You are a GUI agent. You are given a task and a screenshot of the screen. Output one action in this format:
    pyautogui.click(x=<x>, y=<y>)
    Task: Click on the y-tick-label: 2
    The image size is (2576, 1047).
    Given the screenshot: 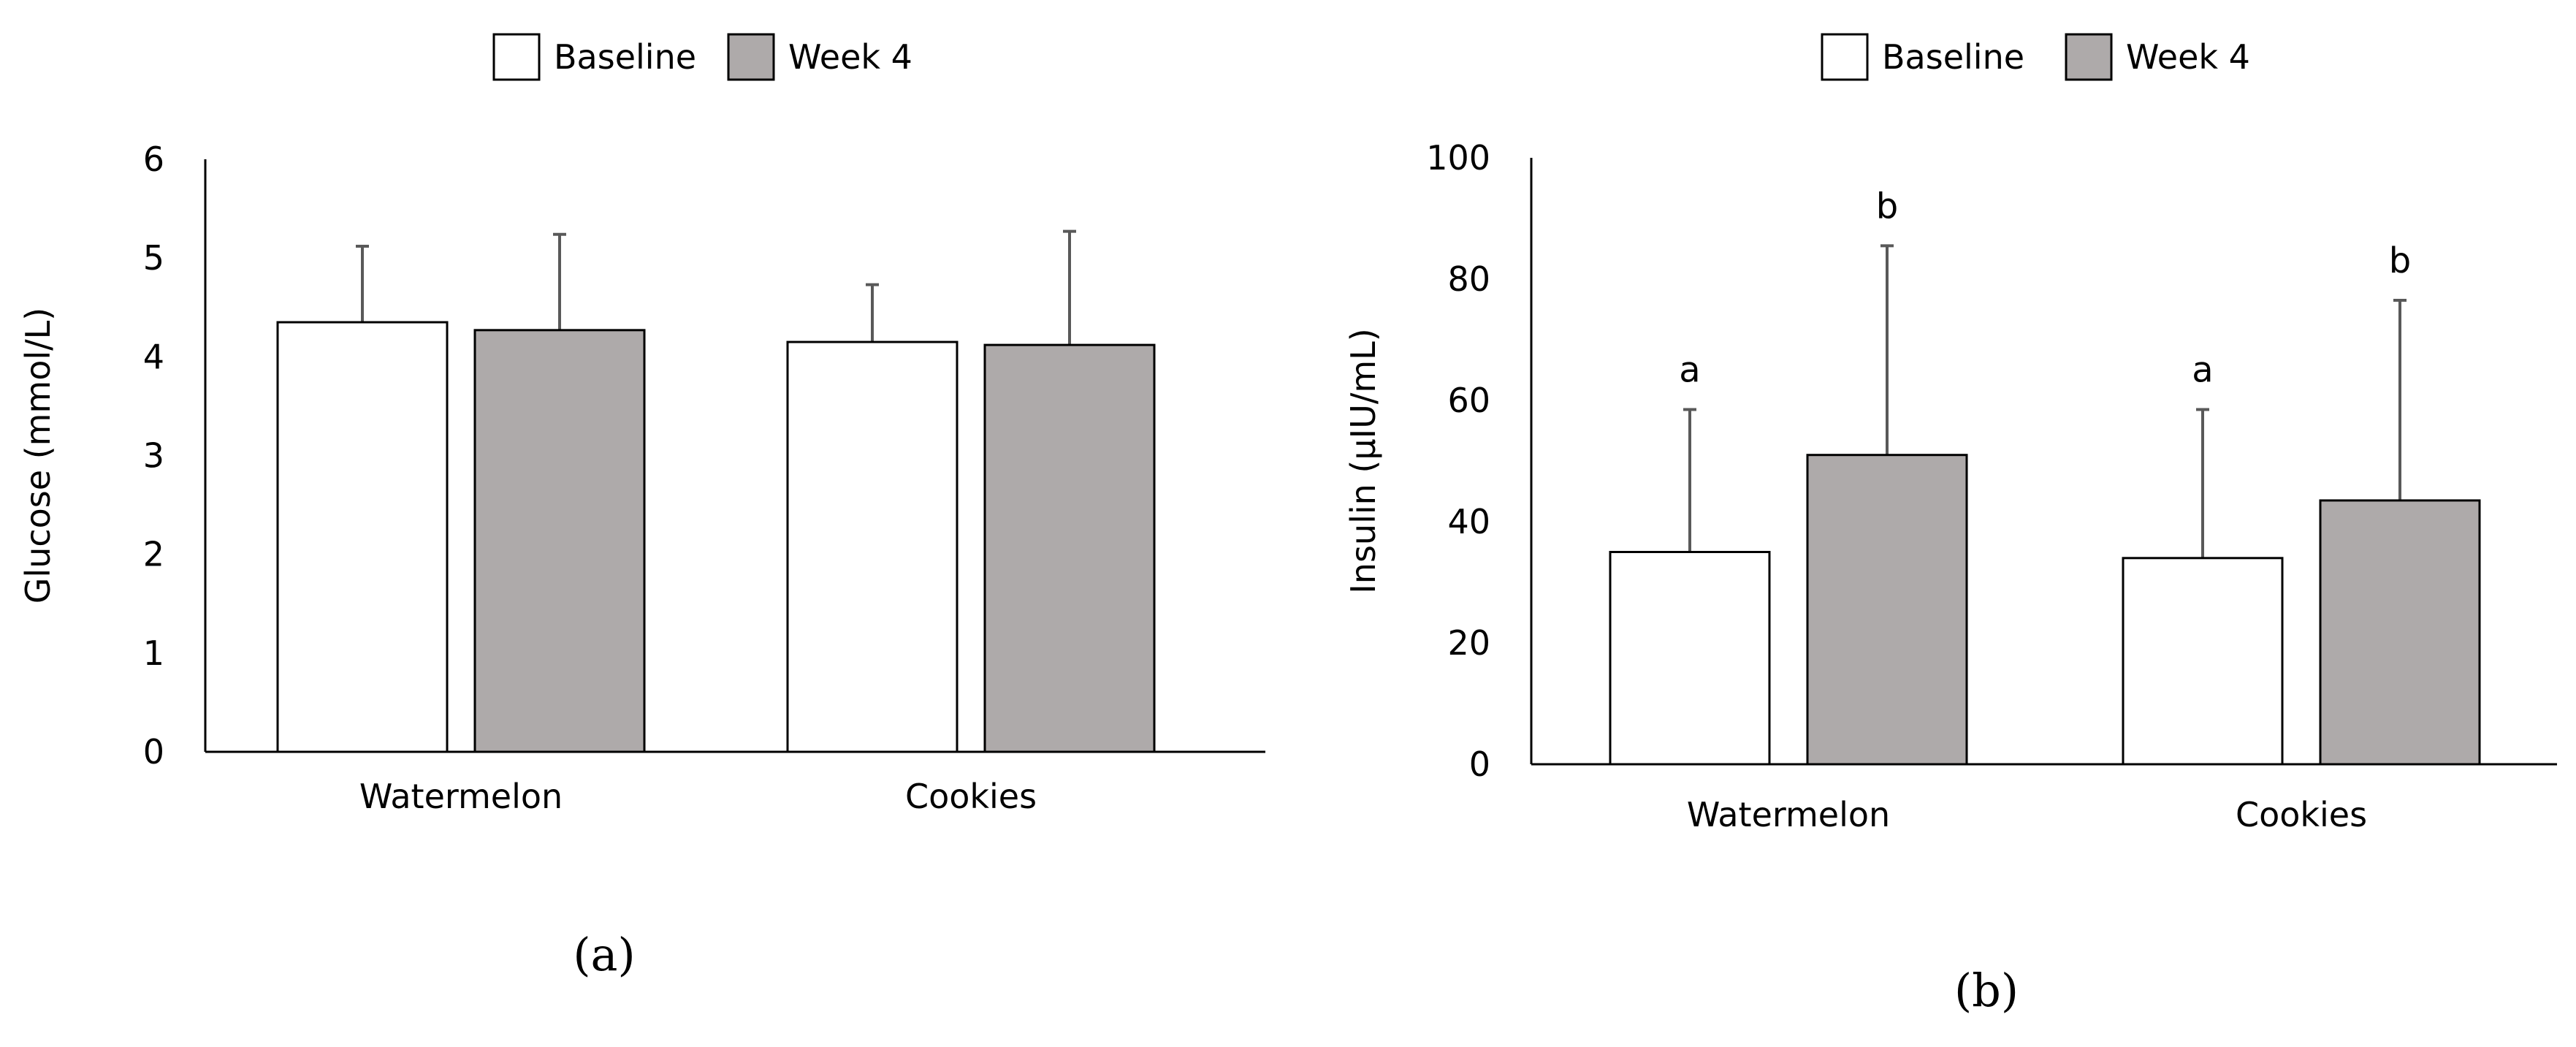 What is the action you would take?
    pyautogui.click(x=153, y=554)
    